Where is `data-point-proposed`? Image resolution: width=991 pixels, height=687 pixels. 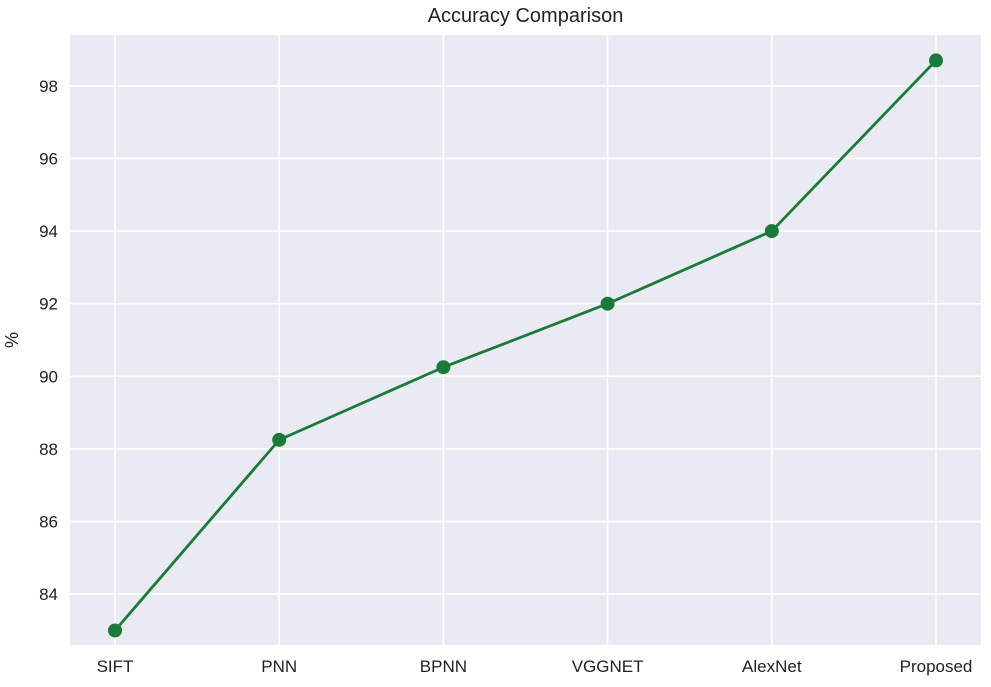 data-point-proposed is located at coordinates (936, 60).